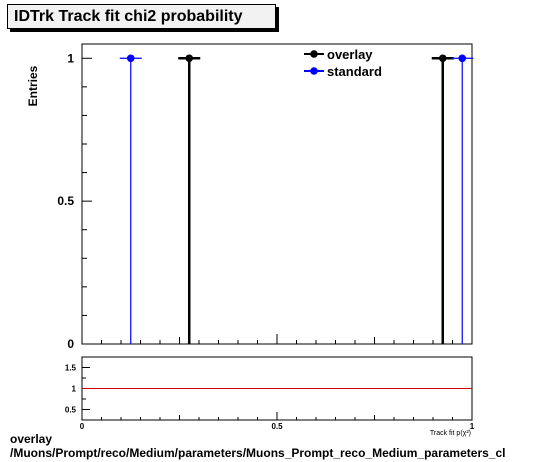 The height and width of the screenshot is (462, 546). What do you see at coordinates (71, 368) in the screenshot?
I see `ratio-y-tick-label: 1.5` at bounding box center [71, 368].